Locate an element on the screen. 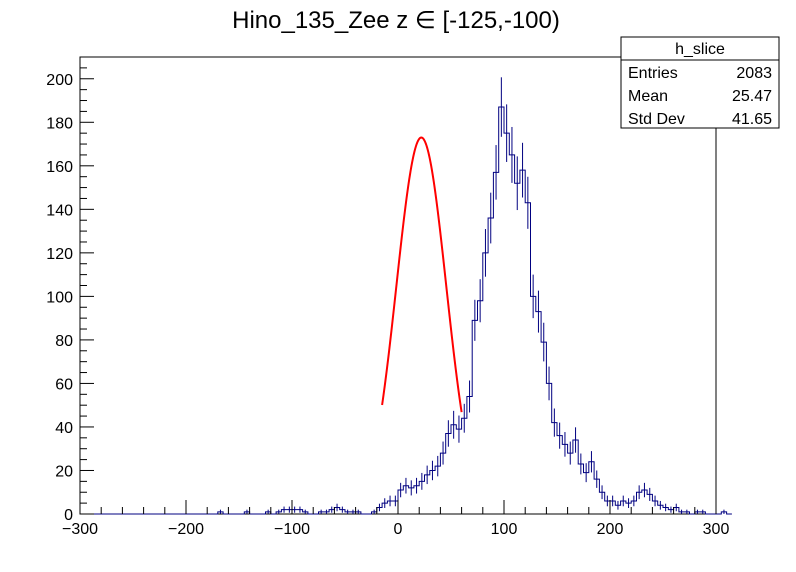  y-tick-label: 180 is located at coordinates (59, 123).